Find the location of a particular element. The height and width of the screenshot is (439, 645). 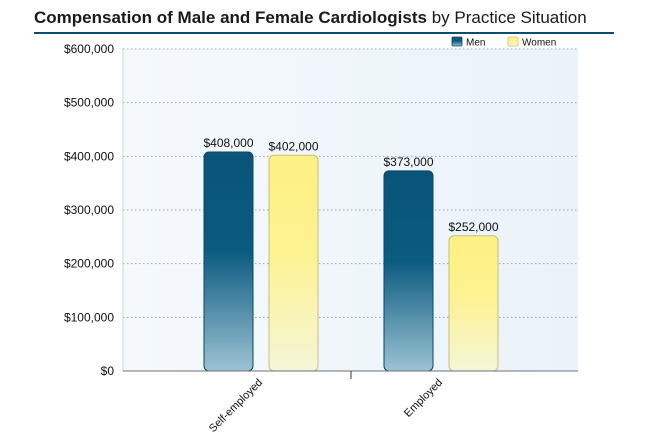

legend-swatch-men is located at coordinates (457, 41).